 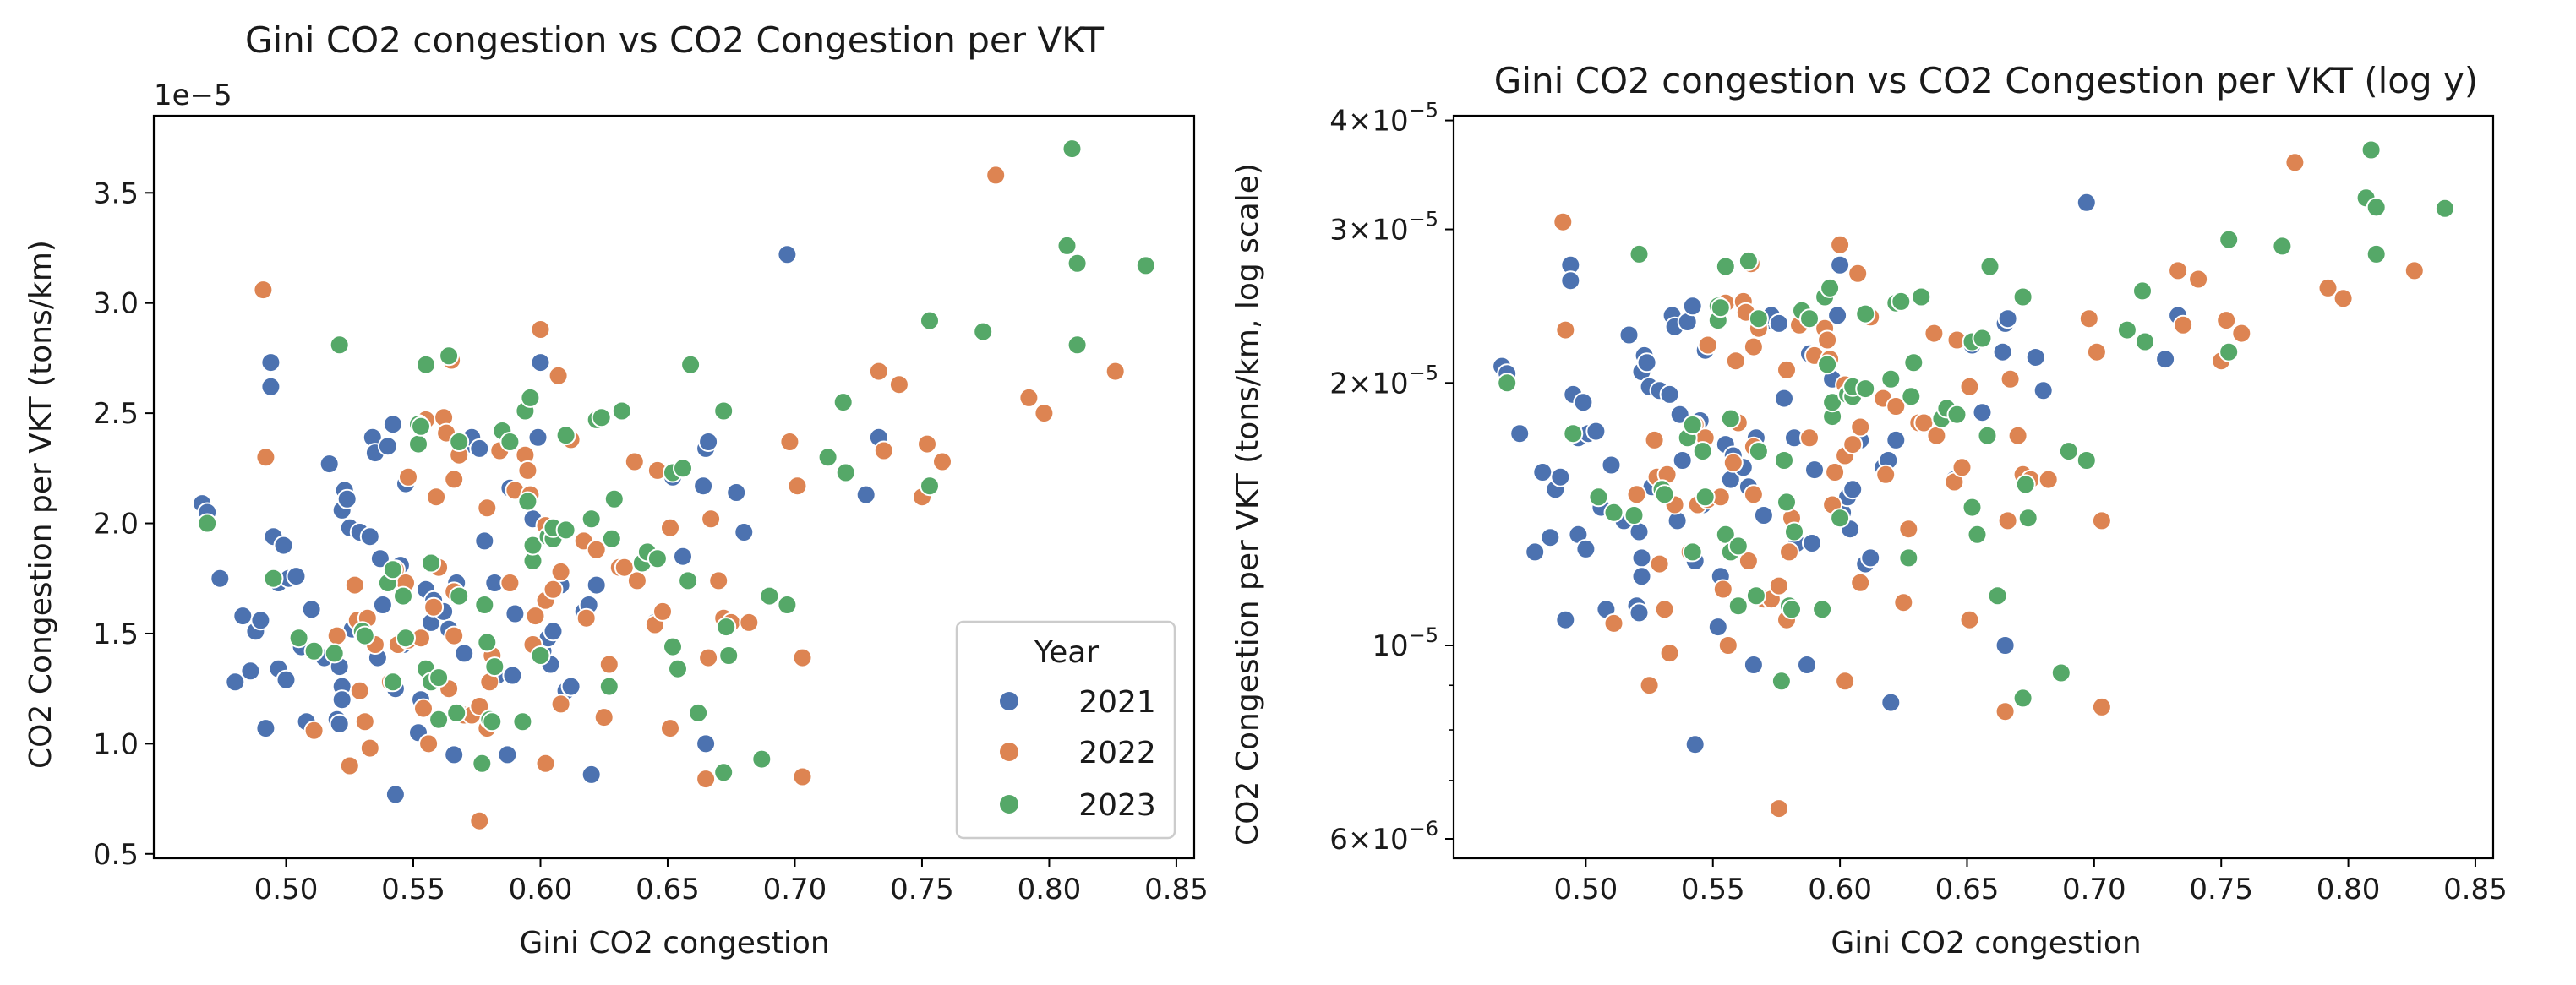 What do you see at coordinates (116, 304) in the screenshot?
I see `y-tick-label: 3.0` at bounding box center [116, 304].